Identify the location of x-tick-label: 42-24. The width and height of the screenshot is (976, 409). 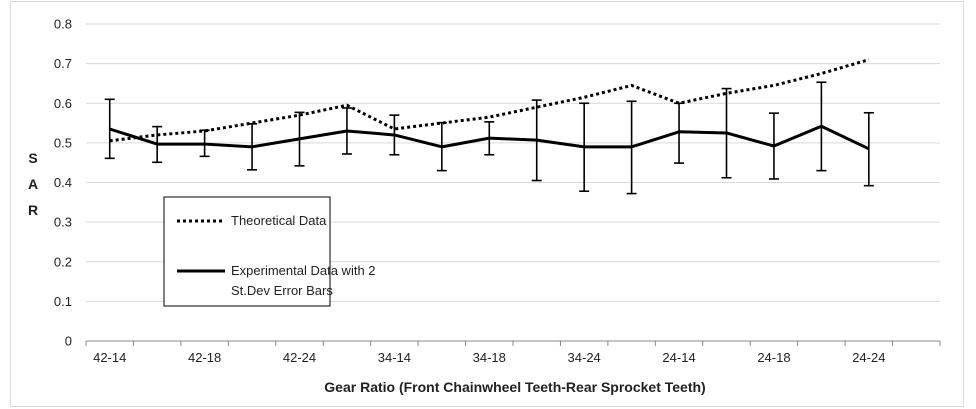
(299, 357).